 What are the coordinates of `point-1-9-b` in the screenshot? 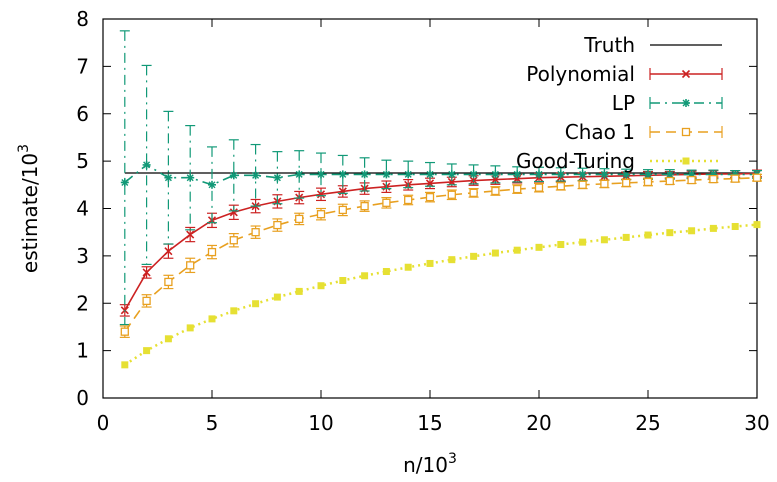 It's located at (321, 194).